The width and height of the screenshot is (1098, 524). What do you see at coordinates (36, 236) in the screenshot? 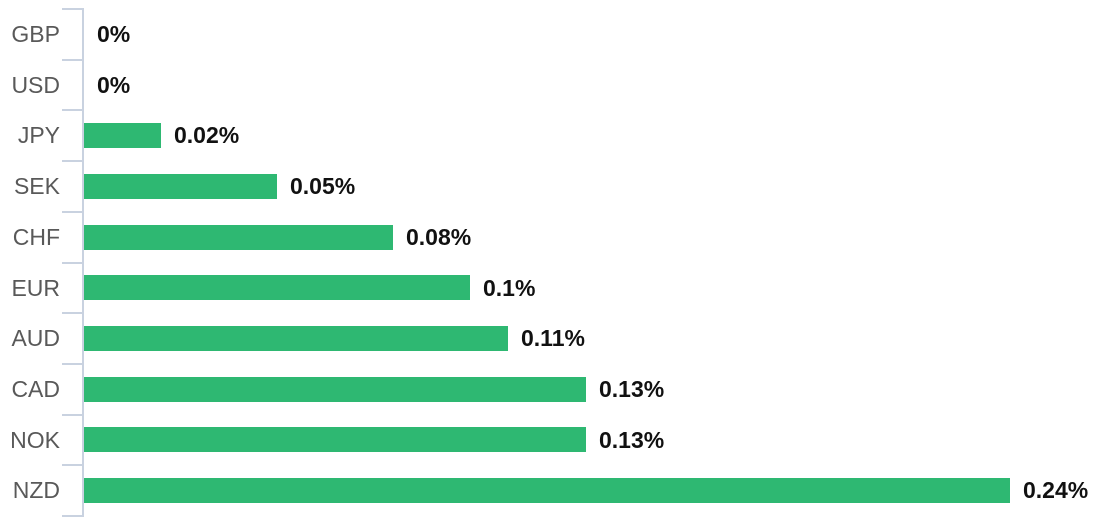
I see `category-label-chf: CHF` at bounding box center [36, 236].